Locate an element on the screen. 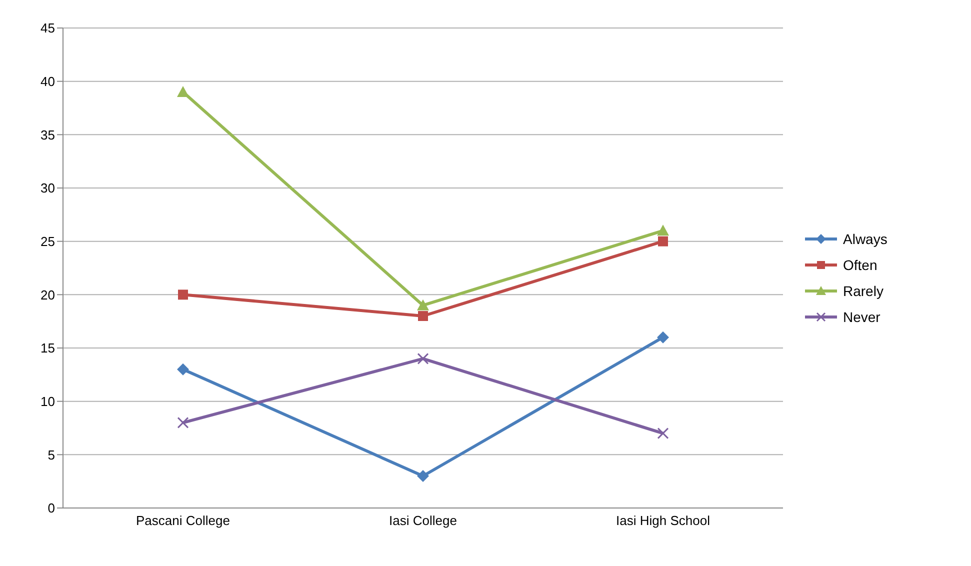 This screenshot has width=971, height=566. legend-label: Rarely is located at coordinates (863, 291).